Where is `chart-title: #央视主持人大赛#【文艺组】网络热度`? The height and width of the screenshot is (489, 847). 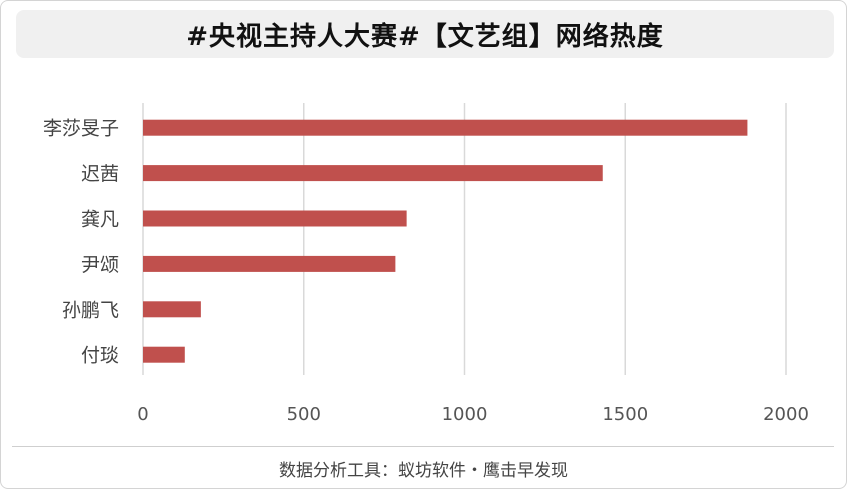
chart-title: #央视主持人大赛#【文艺组】网络热度 is located at coordinates (425, 36).